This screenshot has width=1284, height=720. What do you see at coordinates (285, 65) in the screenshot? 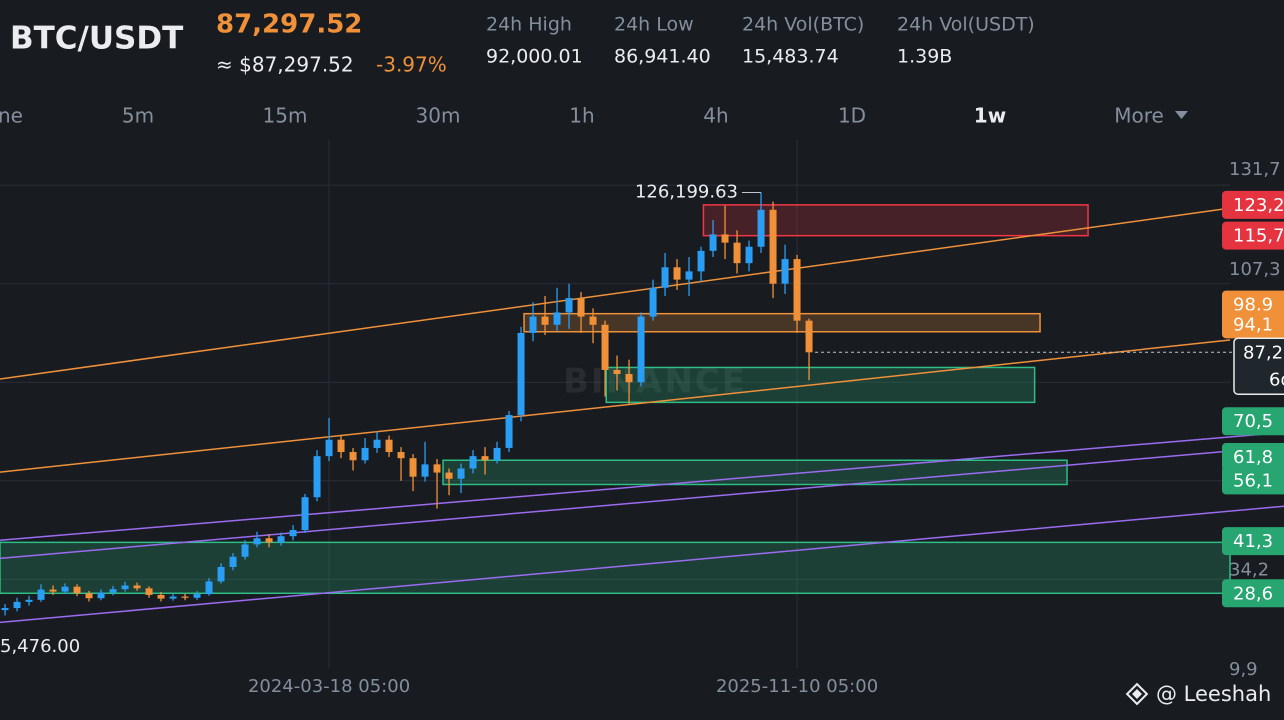
I see `price-usd: ≈ $87,297.52` at bounding box center [285, 65].